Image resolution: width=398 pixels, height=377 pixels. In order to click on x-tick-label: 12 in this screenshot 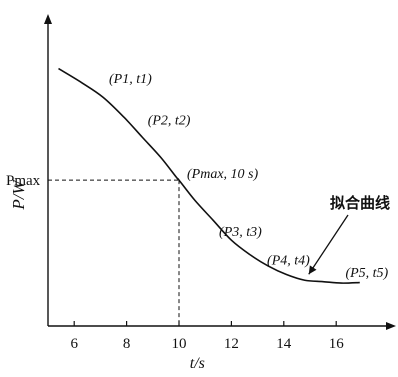, I will do `click(231, 344)`.